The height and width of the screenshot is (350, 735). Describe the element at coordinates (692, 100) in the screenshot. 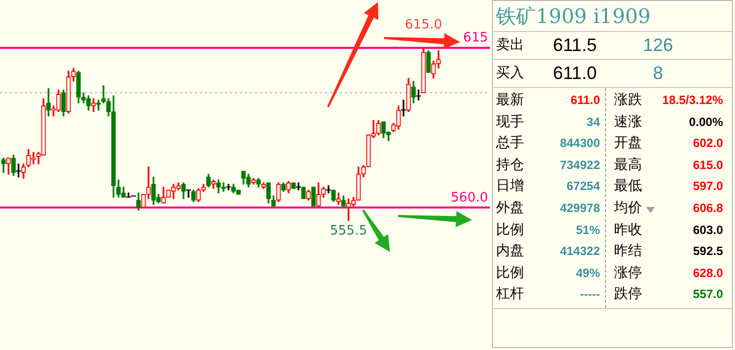

I see `text: 18.5/3.12%` at that location.